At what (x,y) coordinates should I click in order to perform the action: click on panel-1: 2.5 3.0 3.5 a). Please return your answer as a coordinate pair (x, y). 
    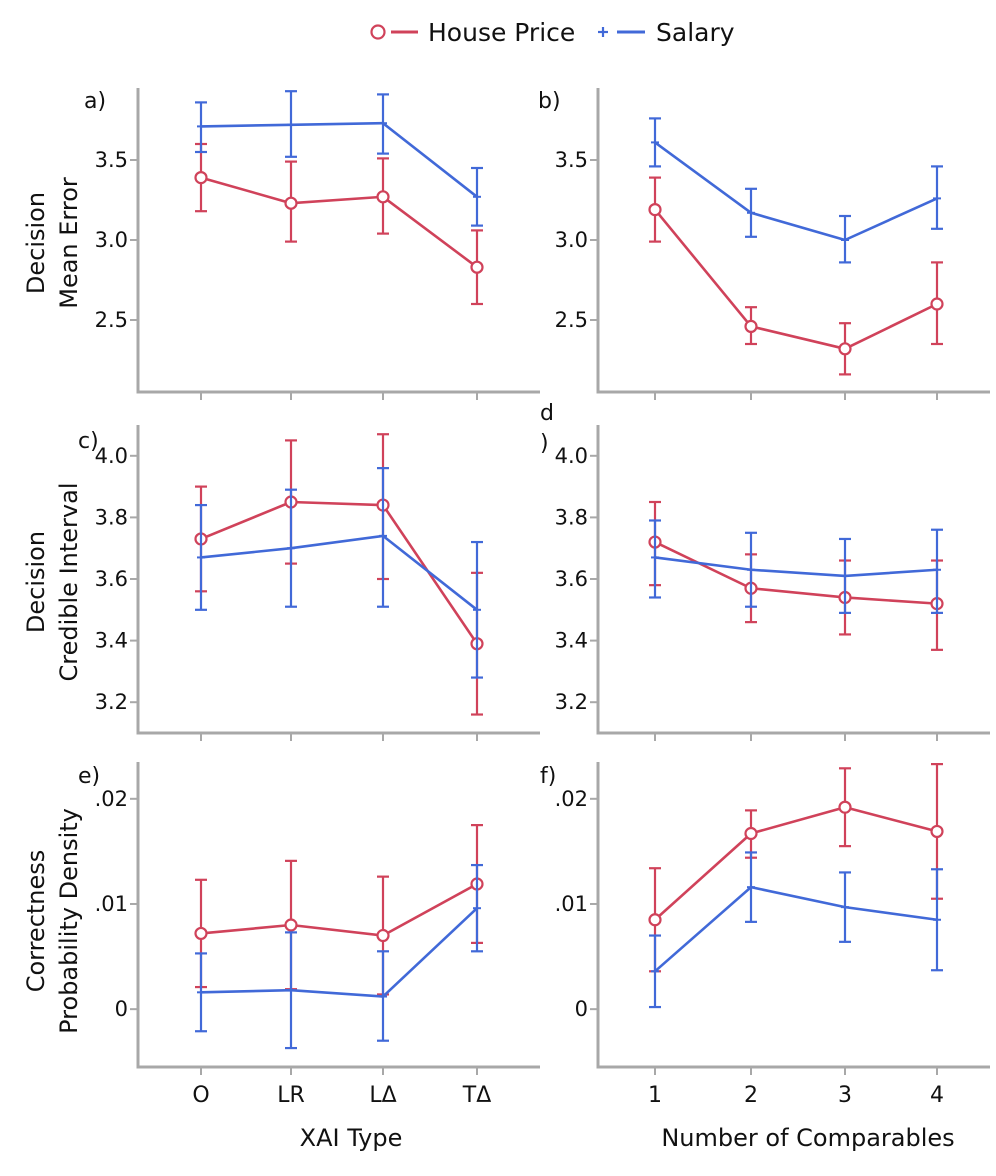
    Looking at the image, I should click on (312, 244).